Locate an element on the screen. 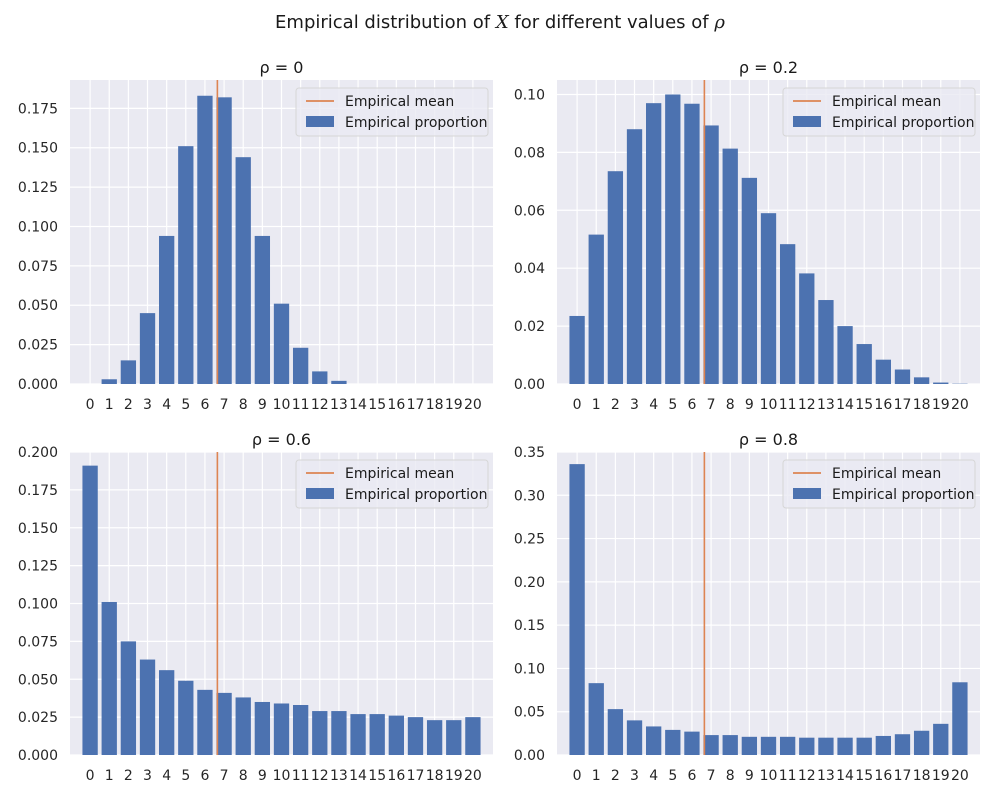  x-tick-label: 1 is located at coordinates (109, 405).